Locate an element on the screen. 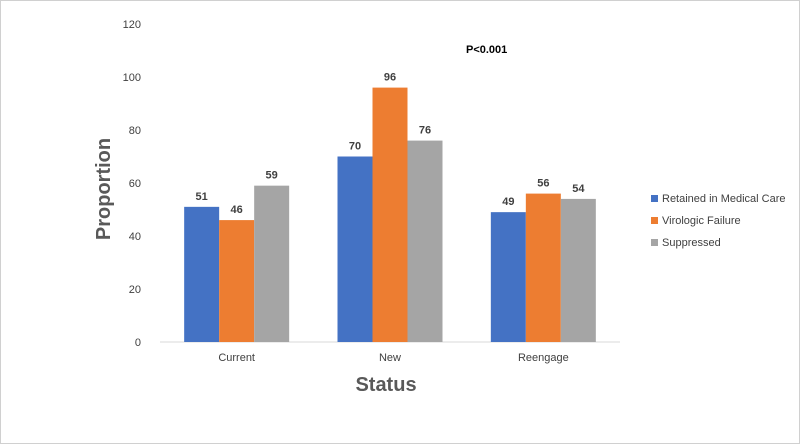 This screenshot has width=800, height=444. y-tick-label: 120 is located at coordinates (132, 25).